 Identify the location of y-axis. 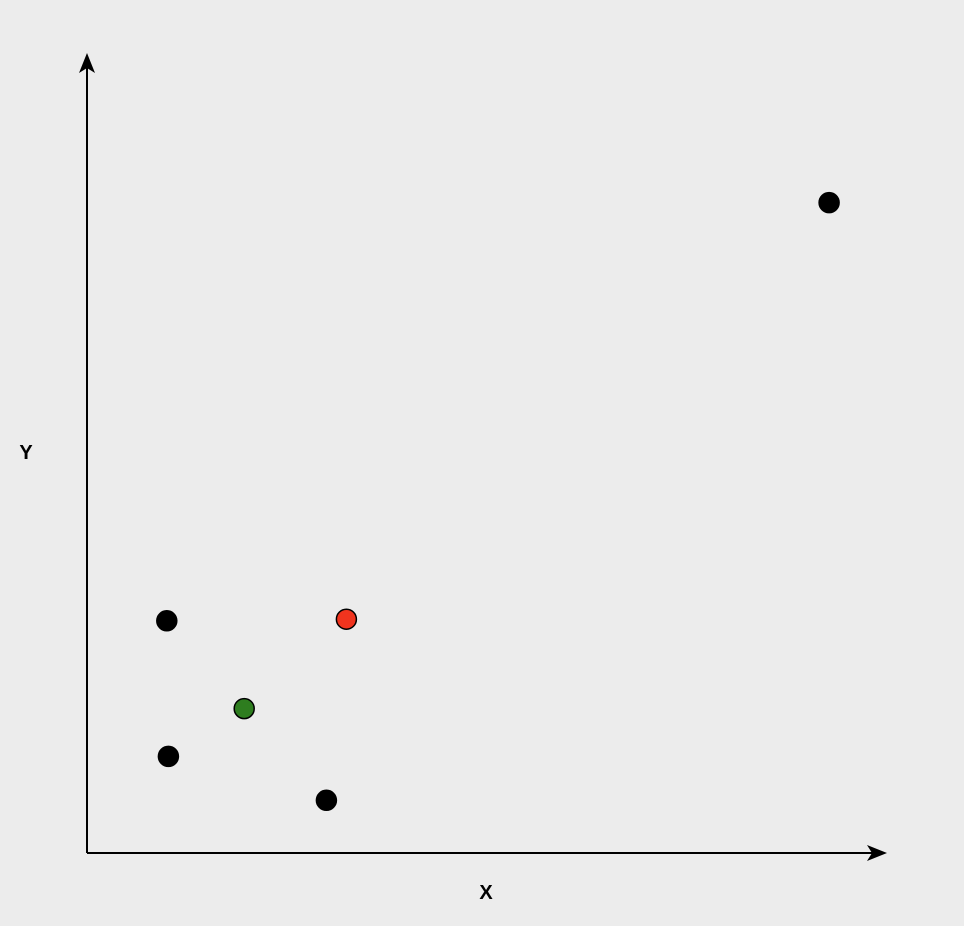
(87, 453).